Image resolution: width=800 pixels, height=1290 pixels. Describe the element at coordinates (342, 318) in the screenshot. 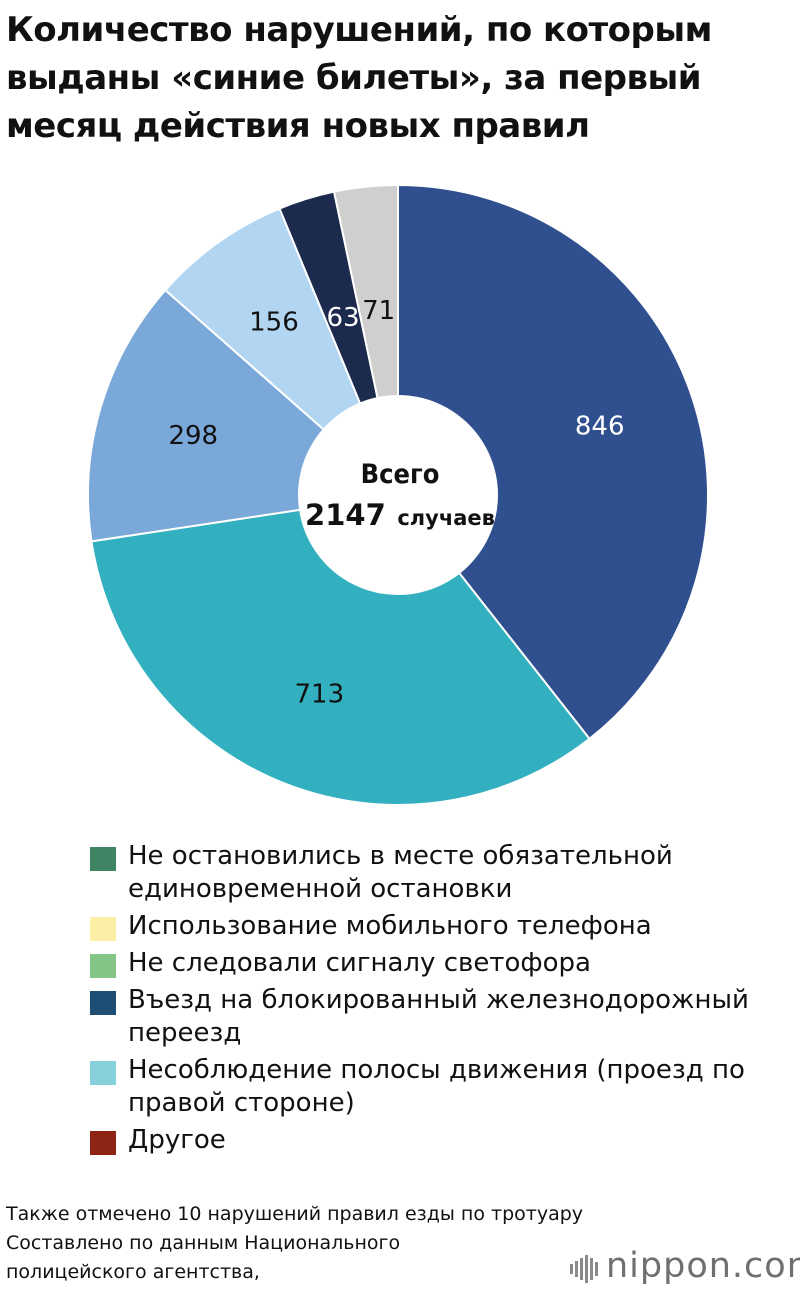

I see `pie-slice-label-4: 63` at that location.